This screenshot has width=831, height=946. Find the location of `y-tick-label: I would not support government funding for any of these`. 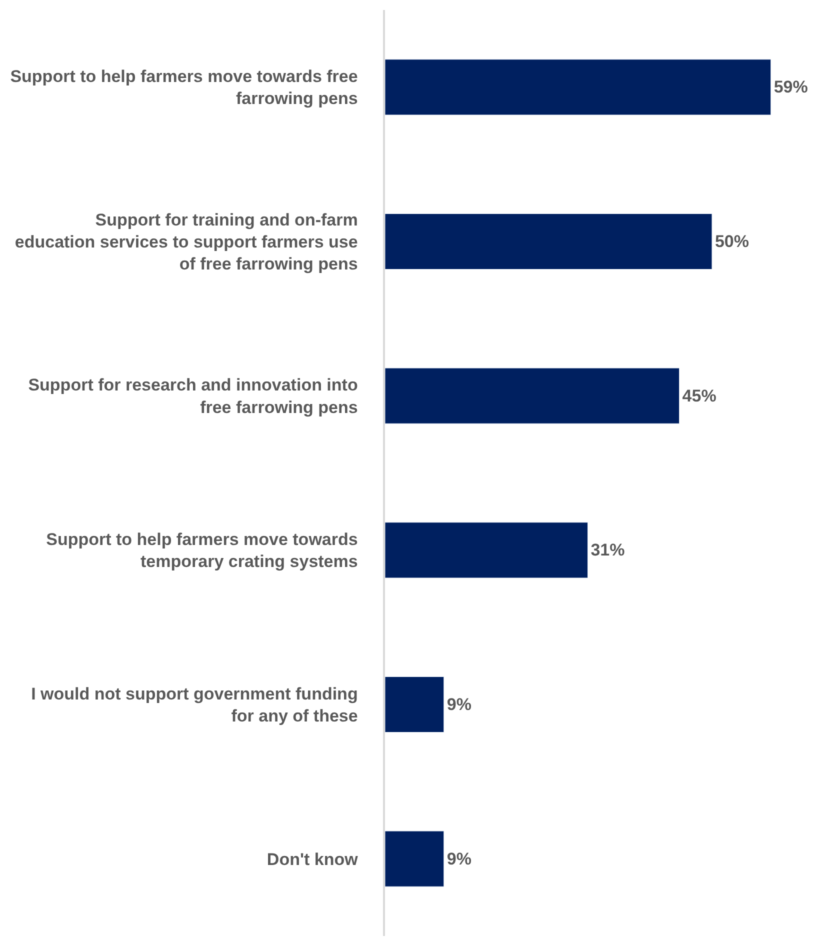

y-tick-label: I would not support government funding for any of these is located at coordinates (194, 705).